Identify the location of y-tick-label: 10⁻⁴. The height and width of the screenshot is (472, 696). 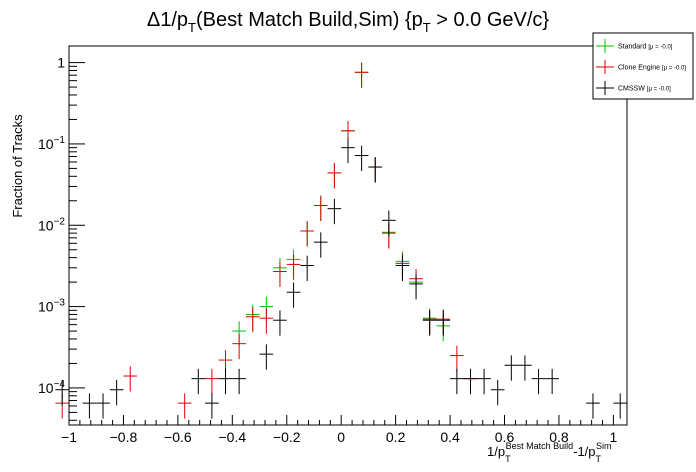
(51, 387).